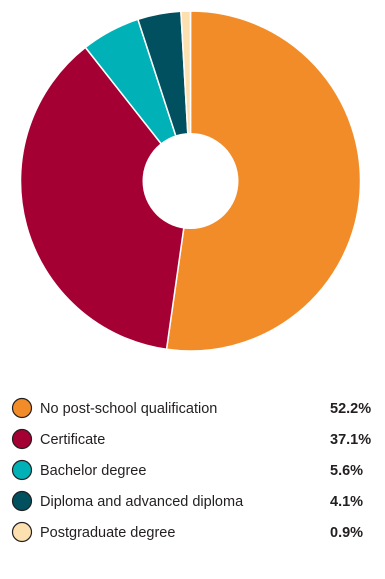 The image size is (385, 579). I want to click on legend-label: Certificate, so click(72, 440).